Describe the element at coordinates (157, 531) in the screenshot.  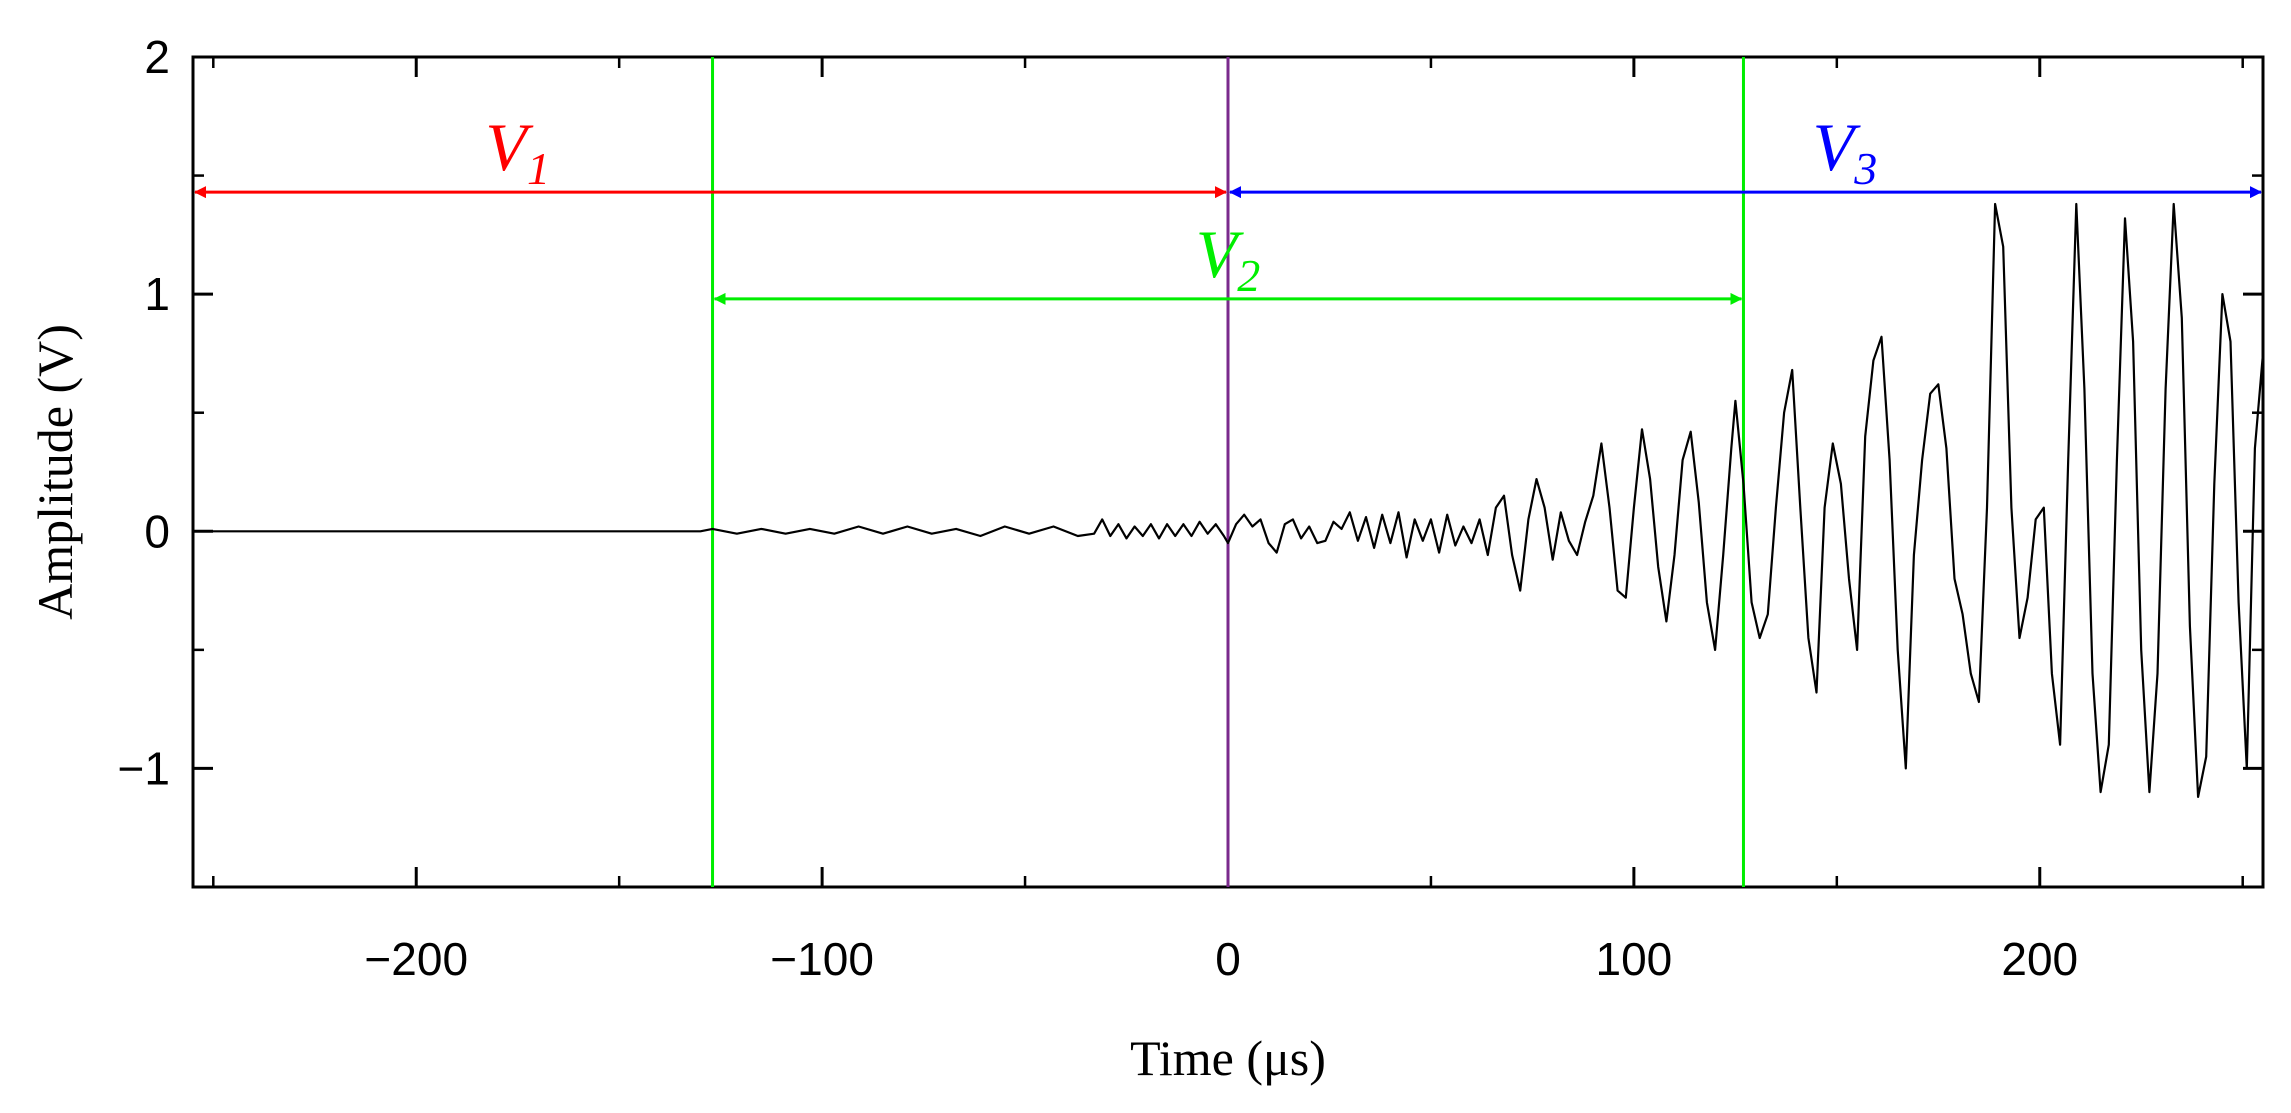
I see `y-tick-label: 0` at that location.